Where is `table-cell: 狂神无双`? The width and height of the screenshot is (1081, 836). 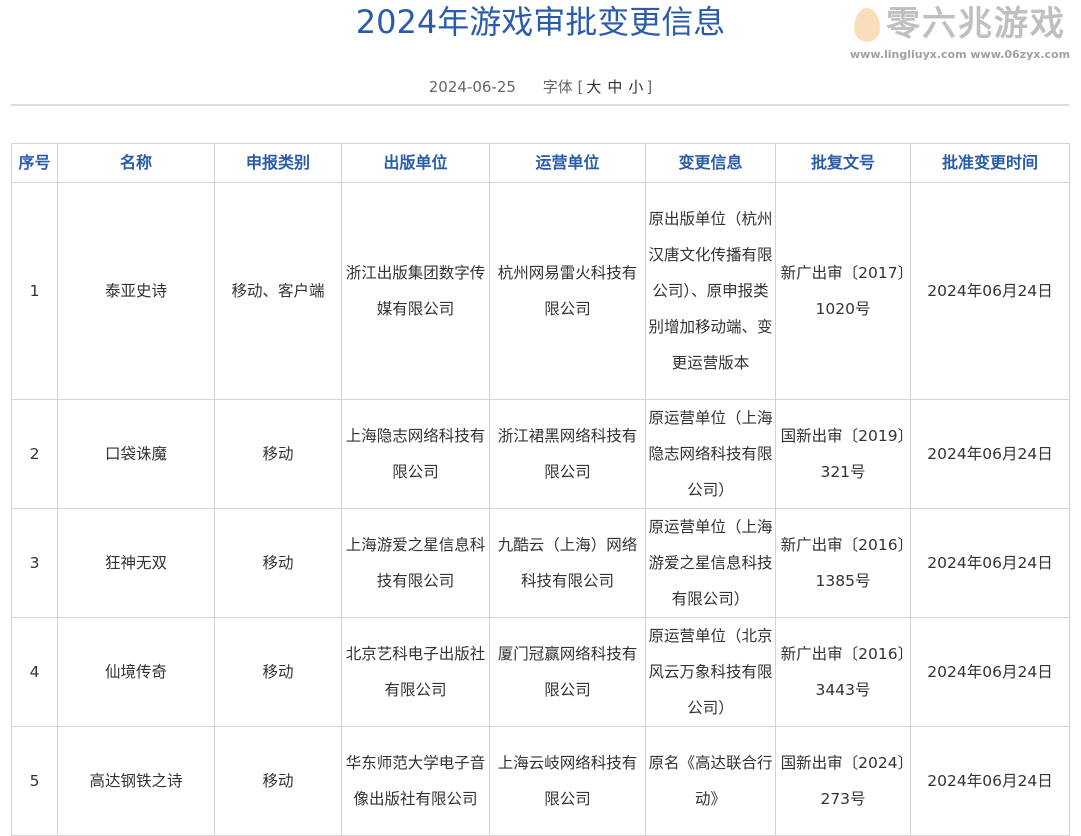
table-cell: 狂神无双 is located at coordinates (136, 563).